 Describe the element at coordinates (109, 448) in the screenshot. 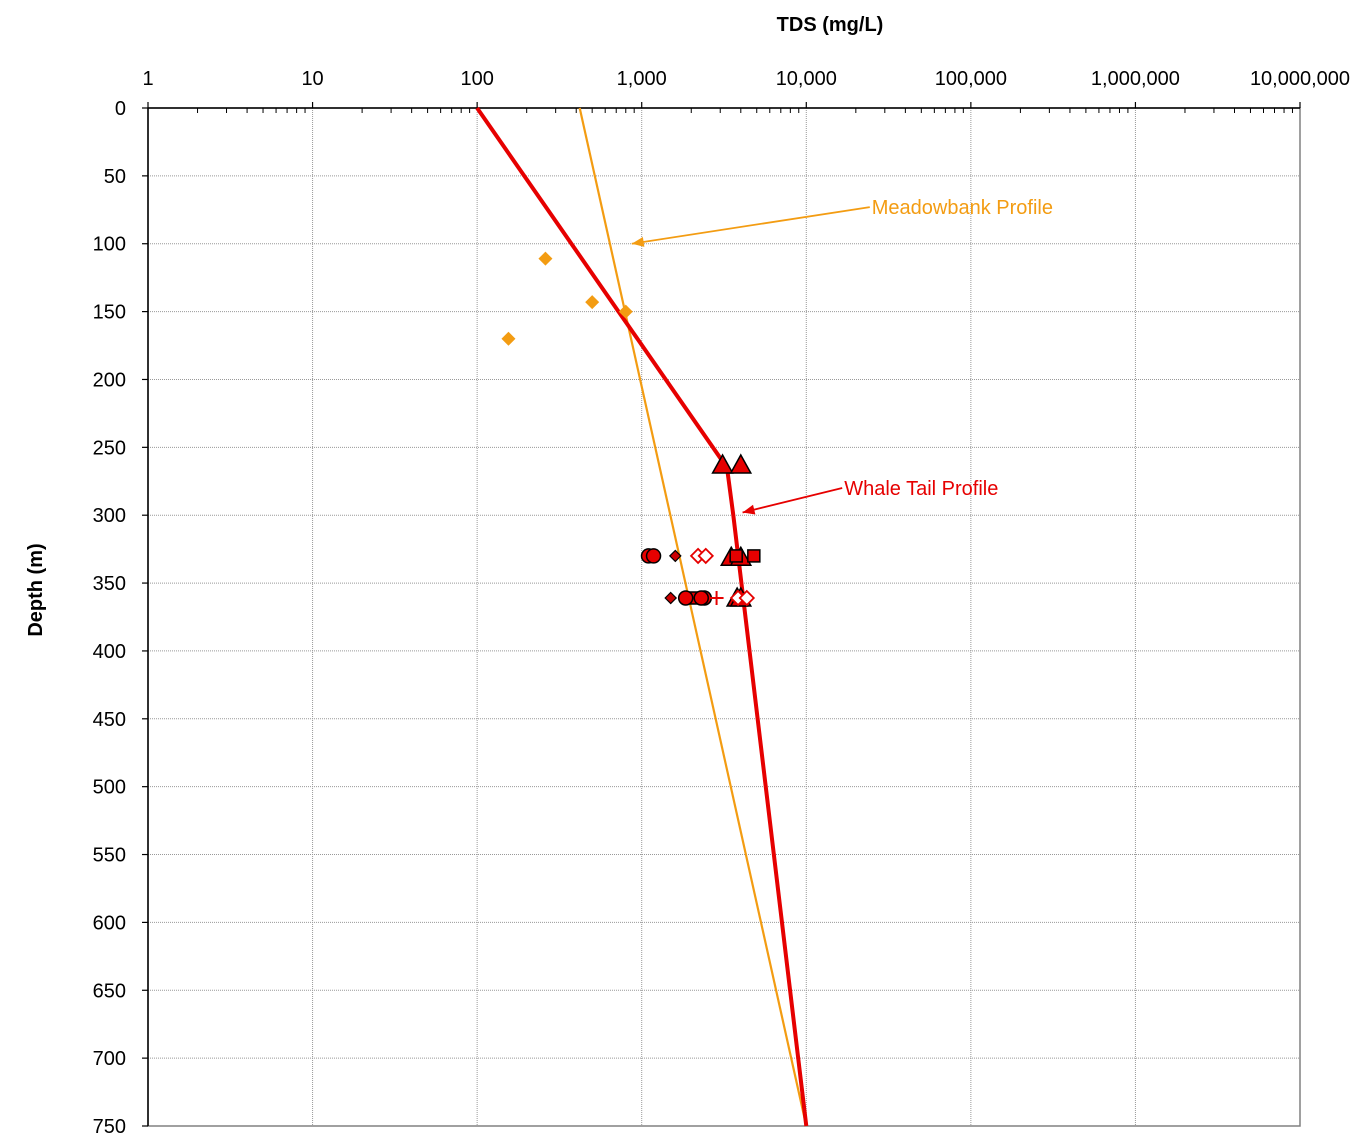

I see `y-tick-label: 250` at that location.